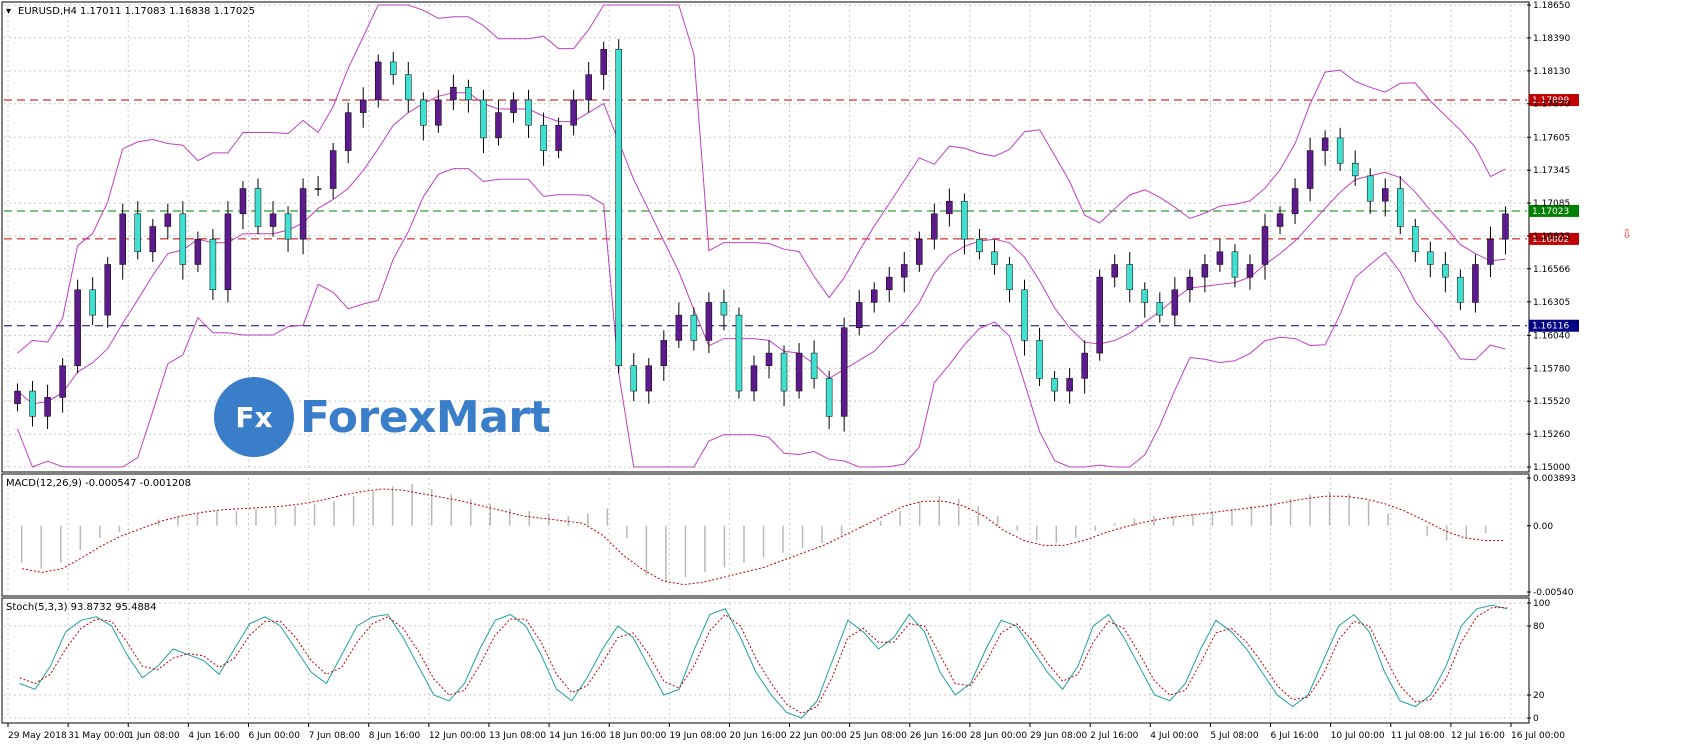 The image size is (1685, 746). I want to click on ohlc-readout: 1.17011 1.17083 1.16838 1.17025, so click(167, 11).